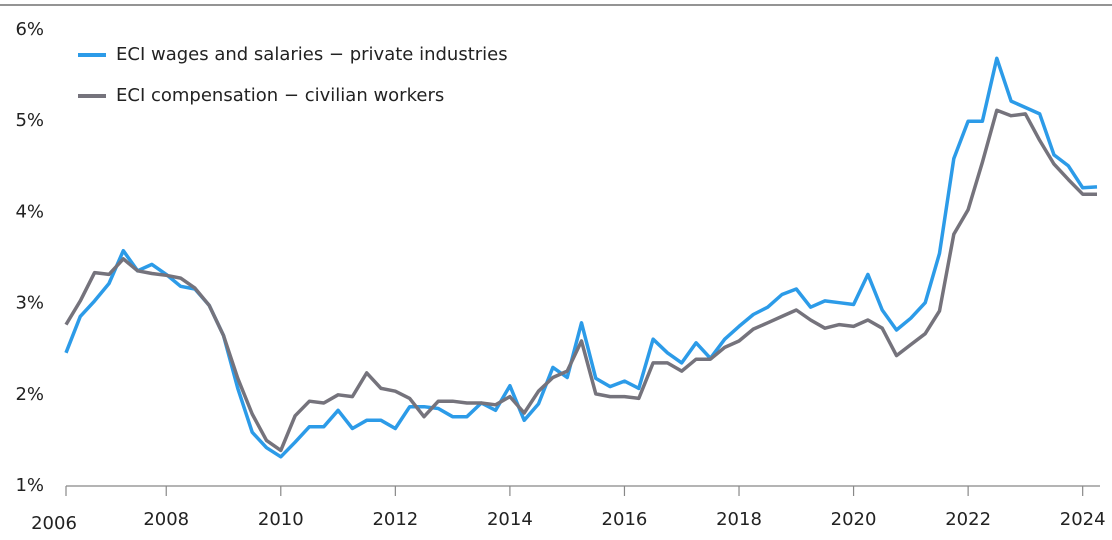  Describe the element at coordinates (854, 519) in the screenshot. I see `x-tick-label: 2020` at that location.